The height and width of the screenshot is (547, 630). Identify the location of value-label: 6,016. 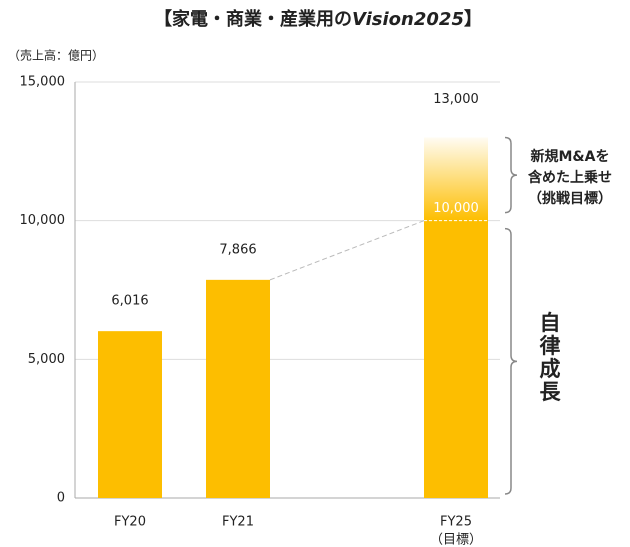
(129, 301).